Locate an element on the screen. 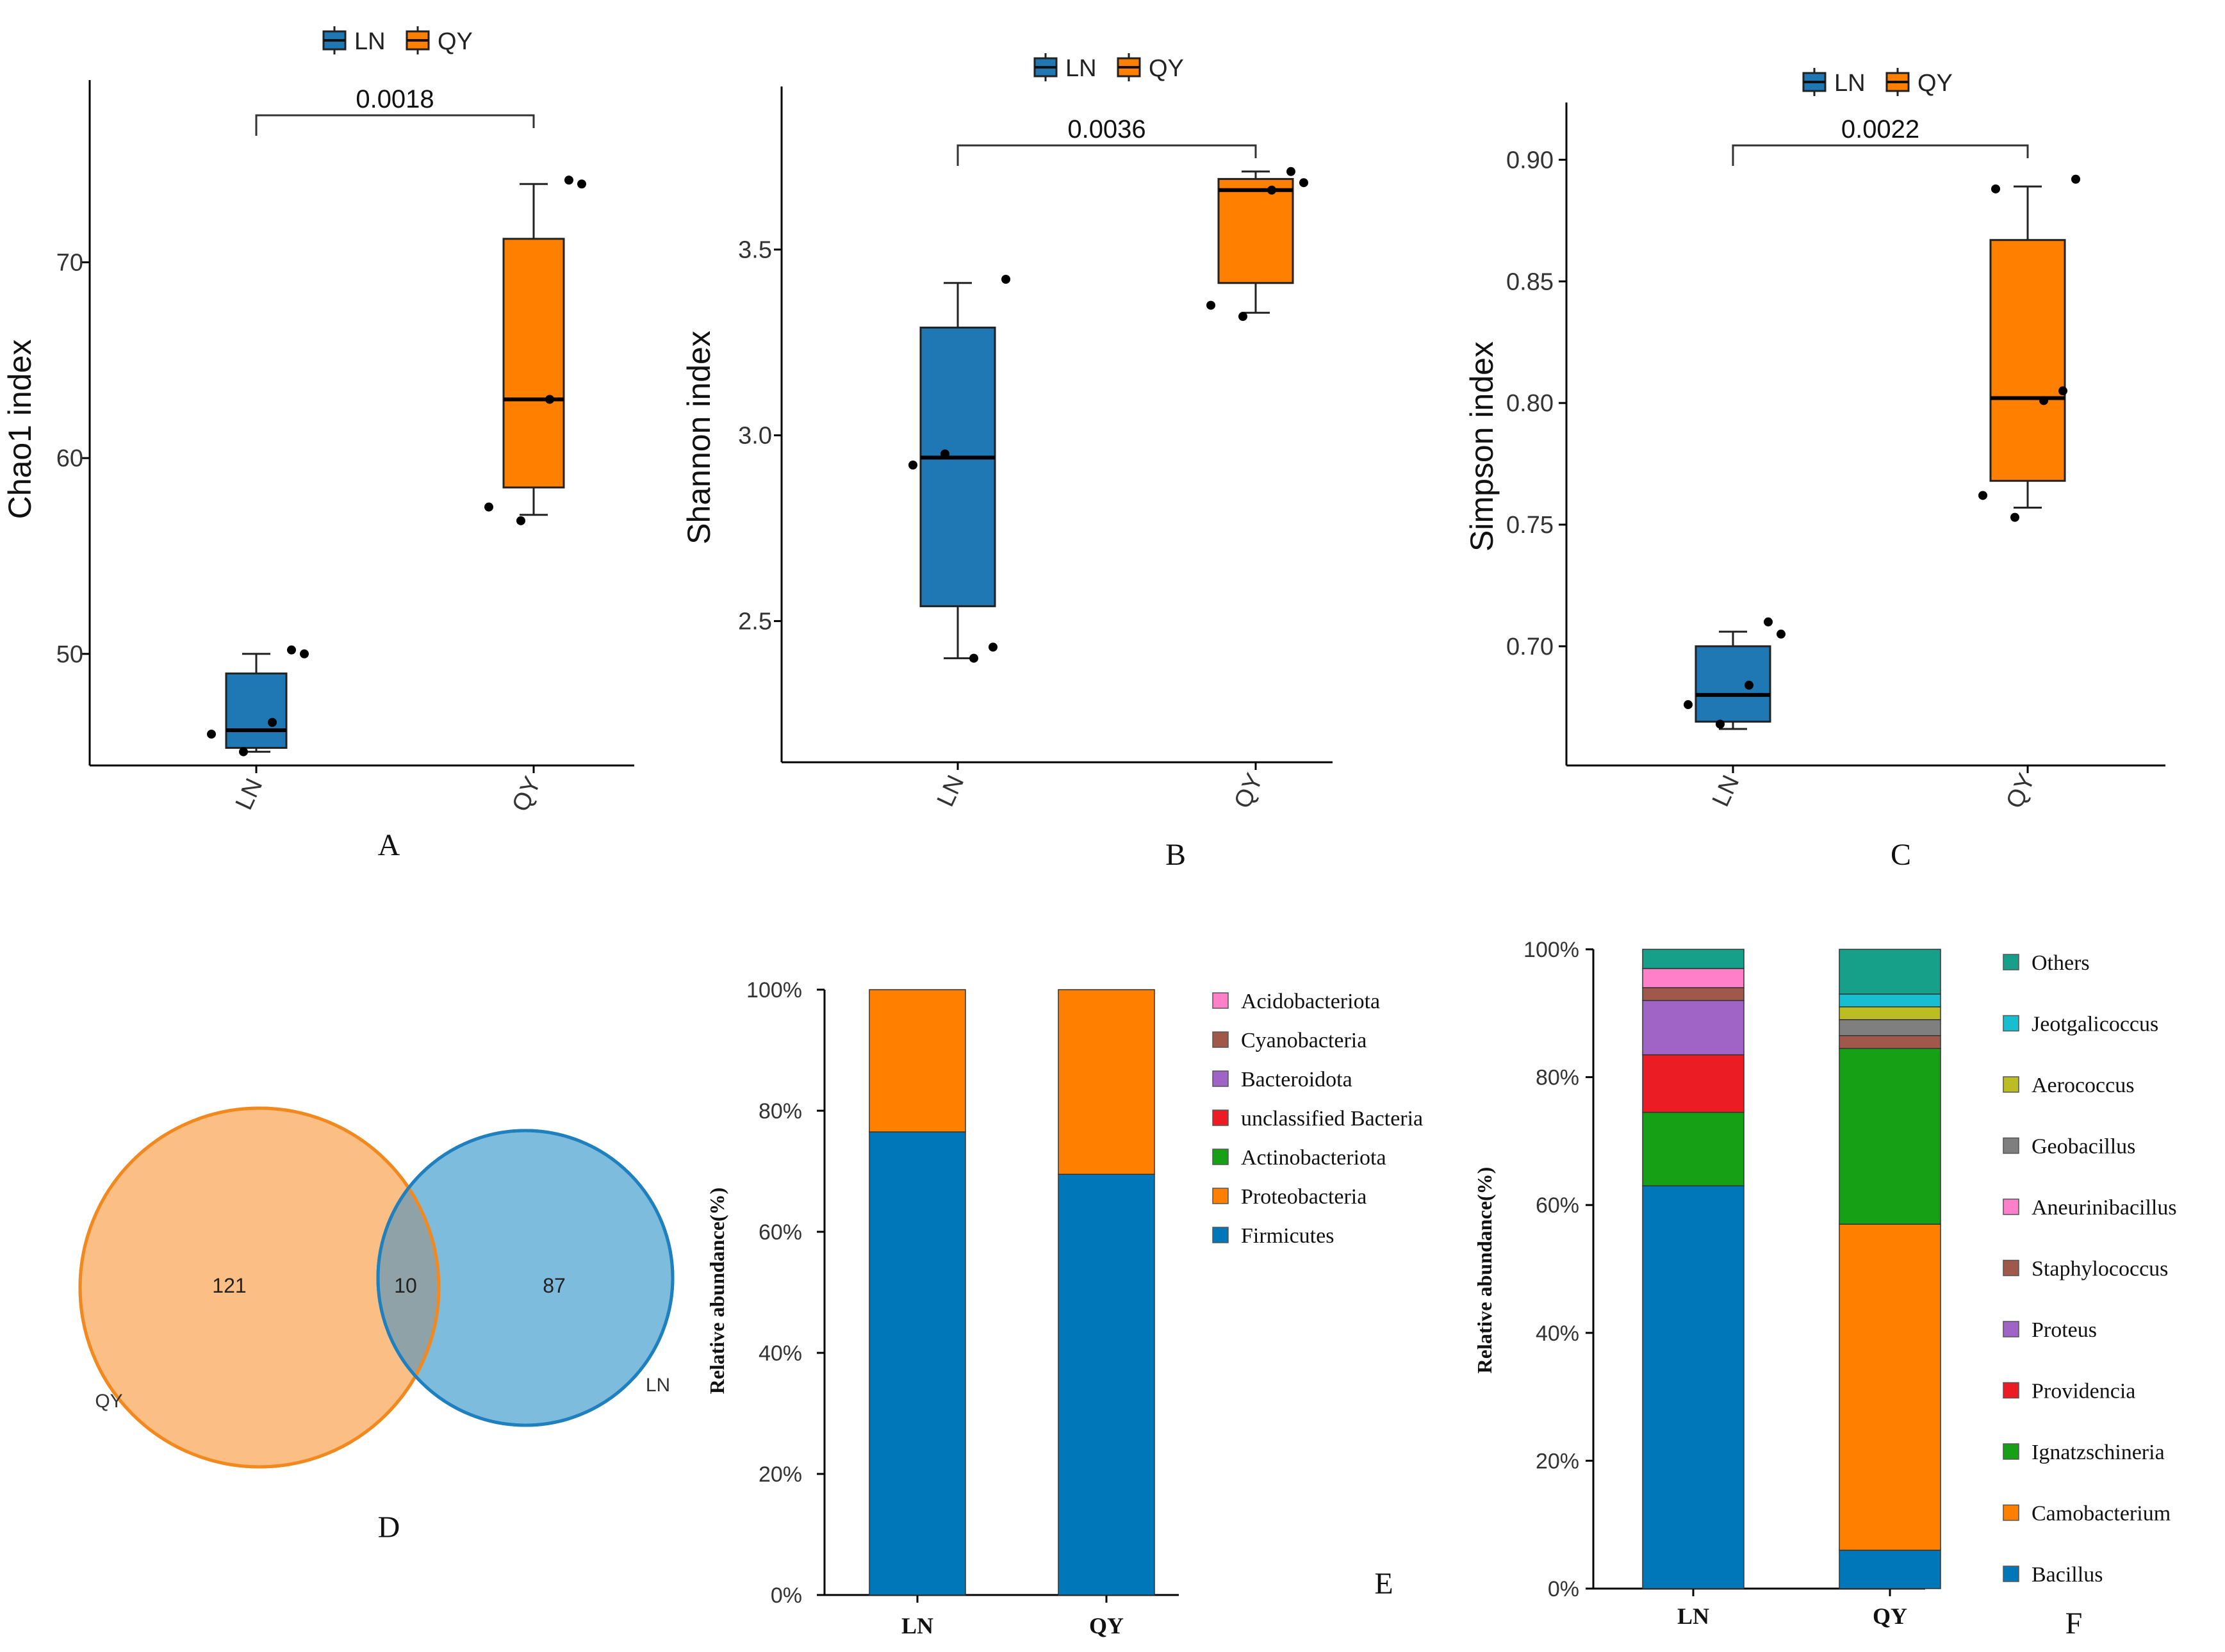 The height and width of the screenshot is (1652, 2225). legend-swatch-proteus is located at coordinates (2011, 1329).